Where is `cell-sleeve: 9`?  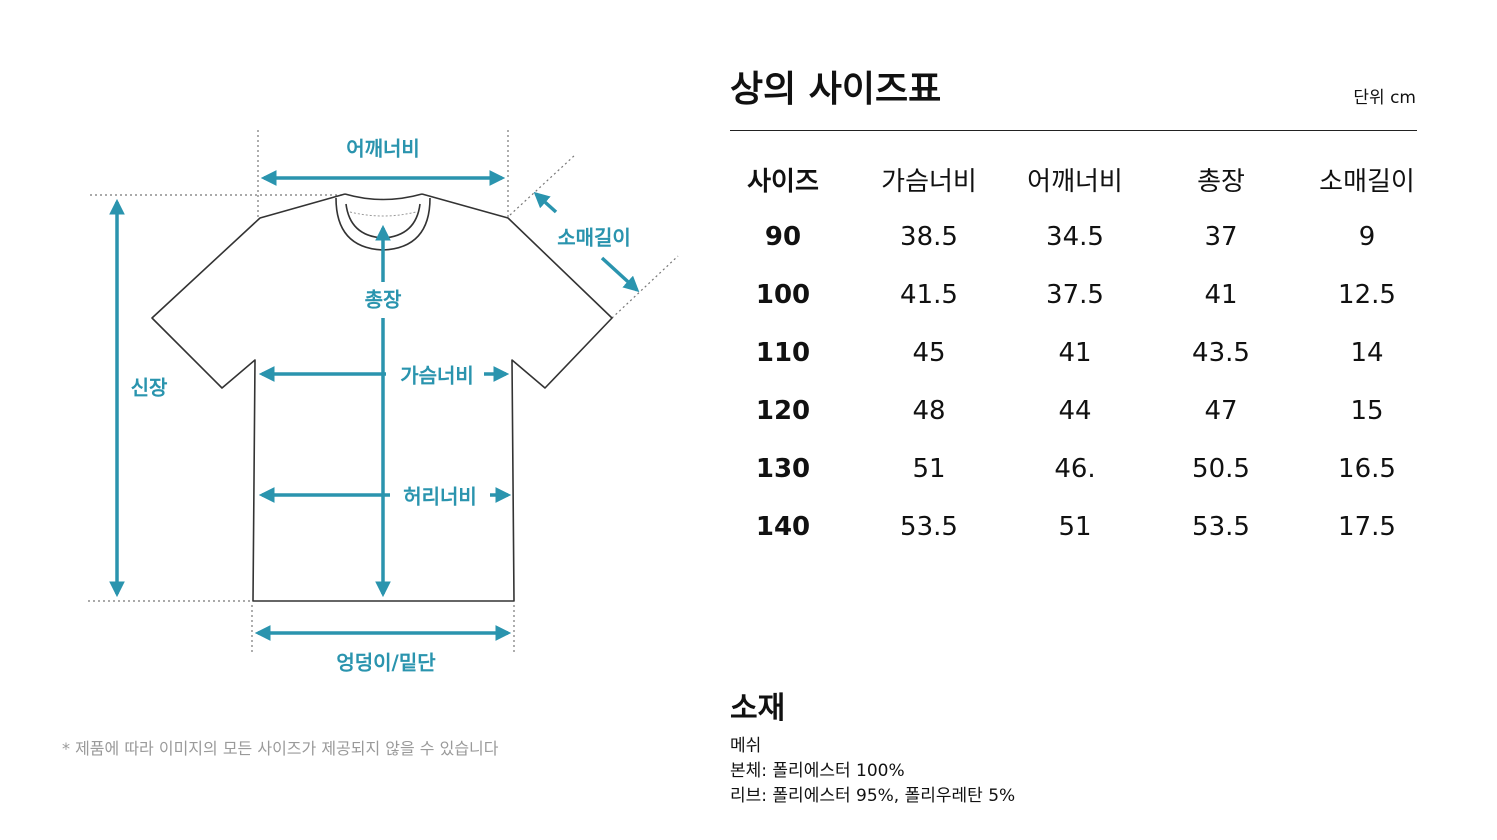 cell-sleeve: 9 is located at coordinates (1367, 237).